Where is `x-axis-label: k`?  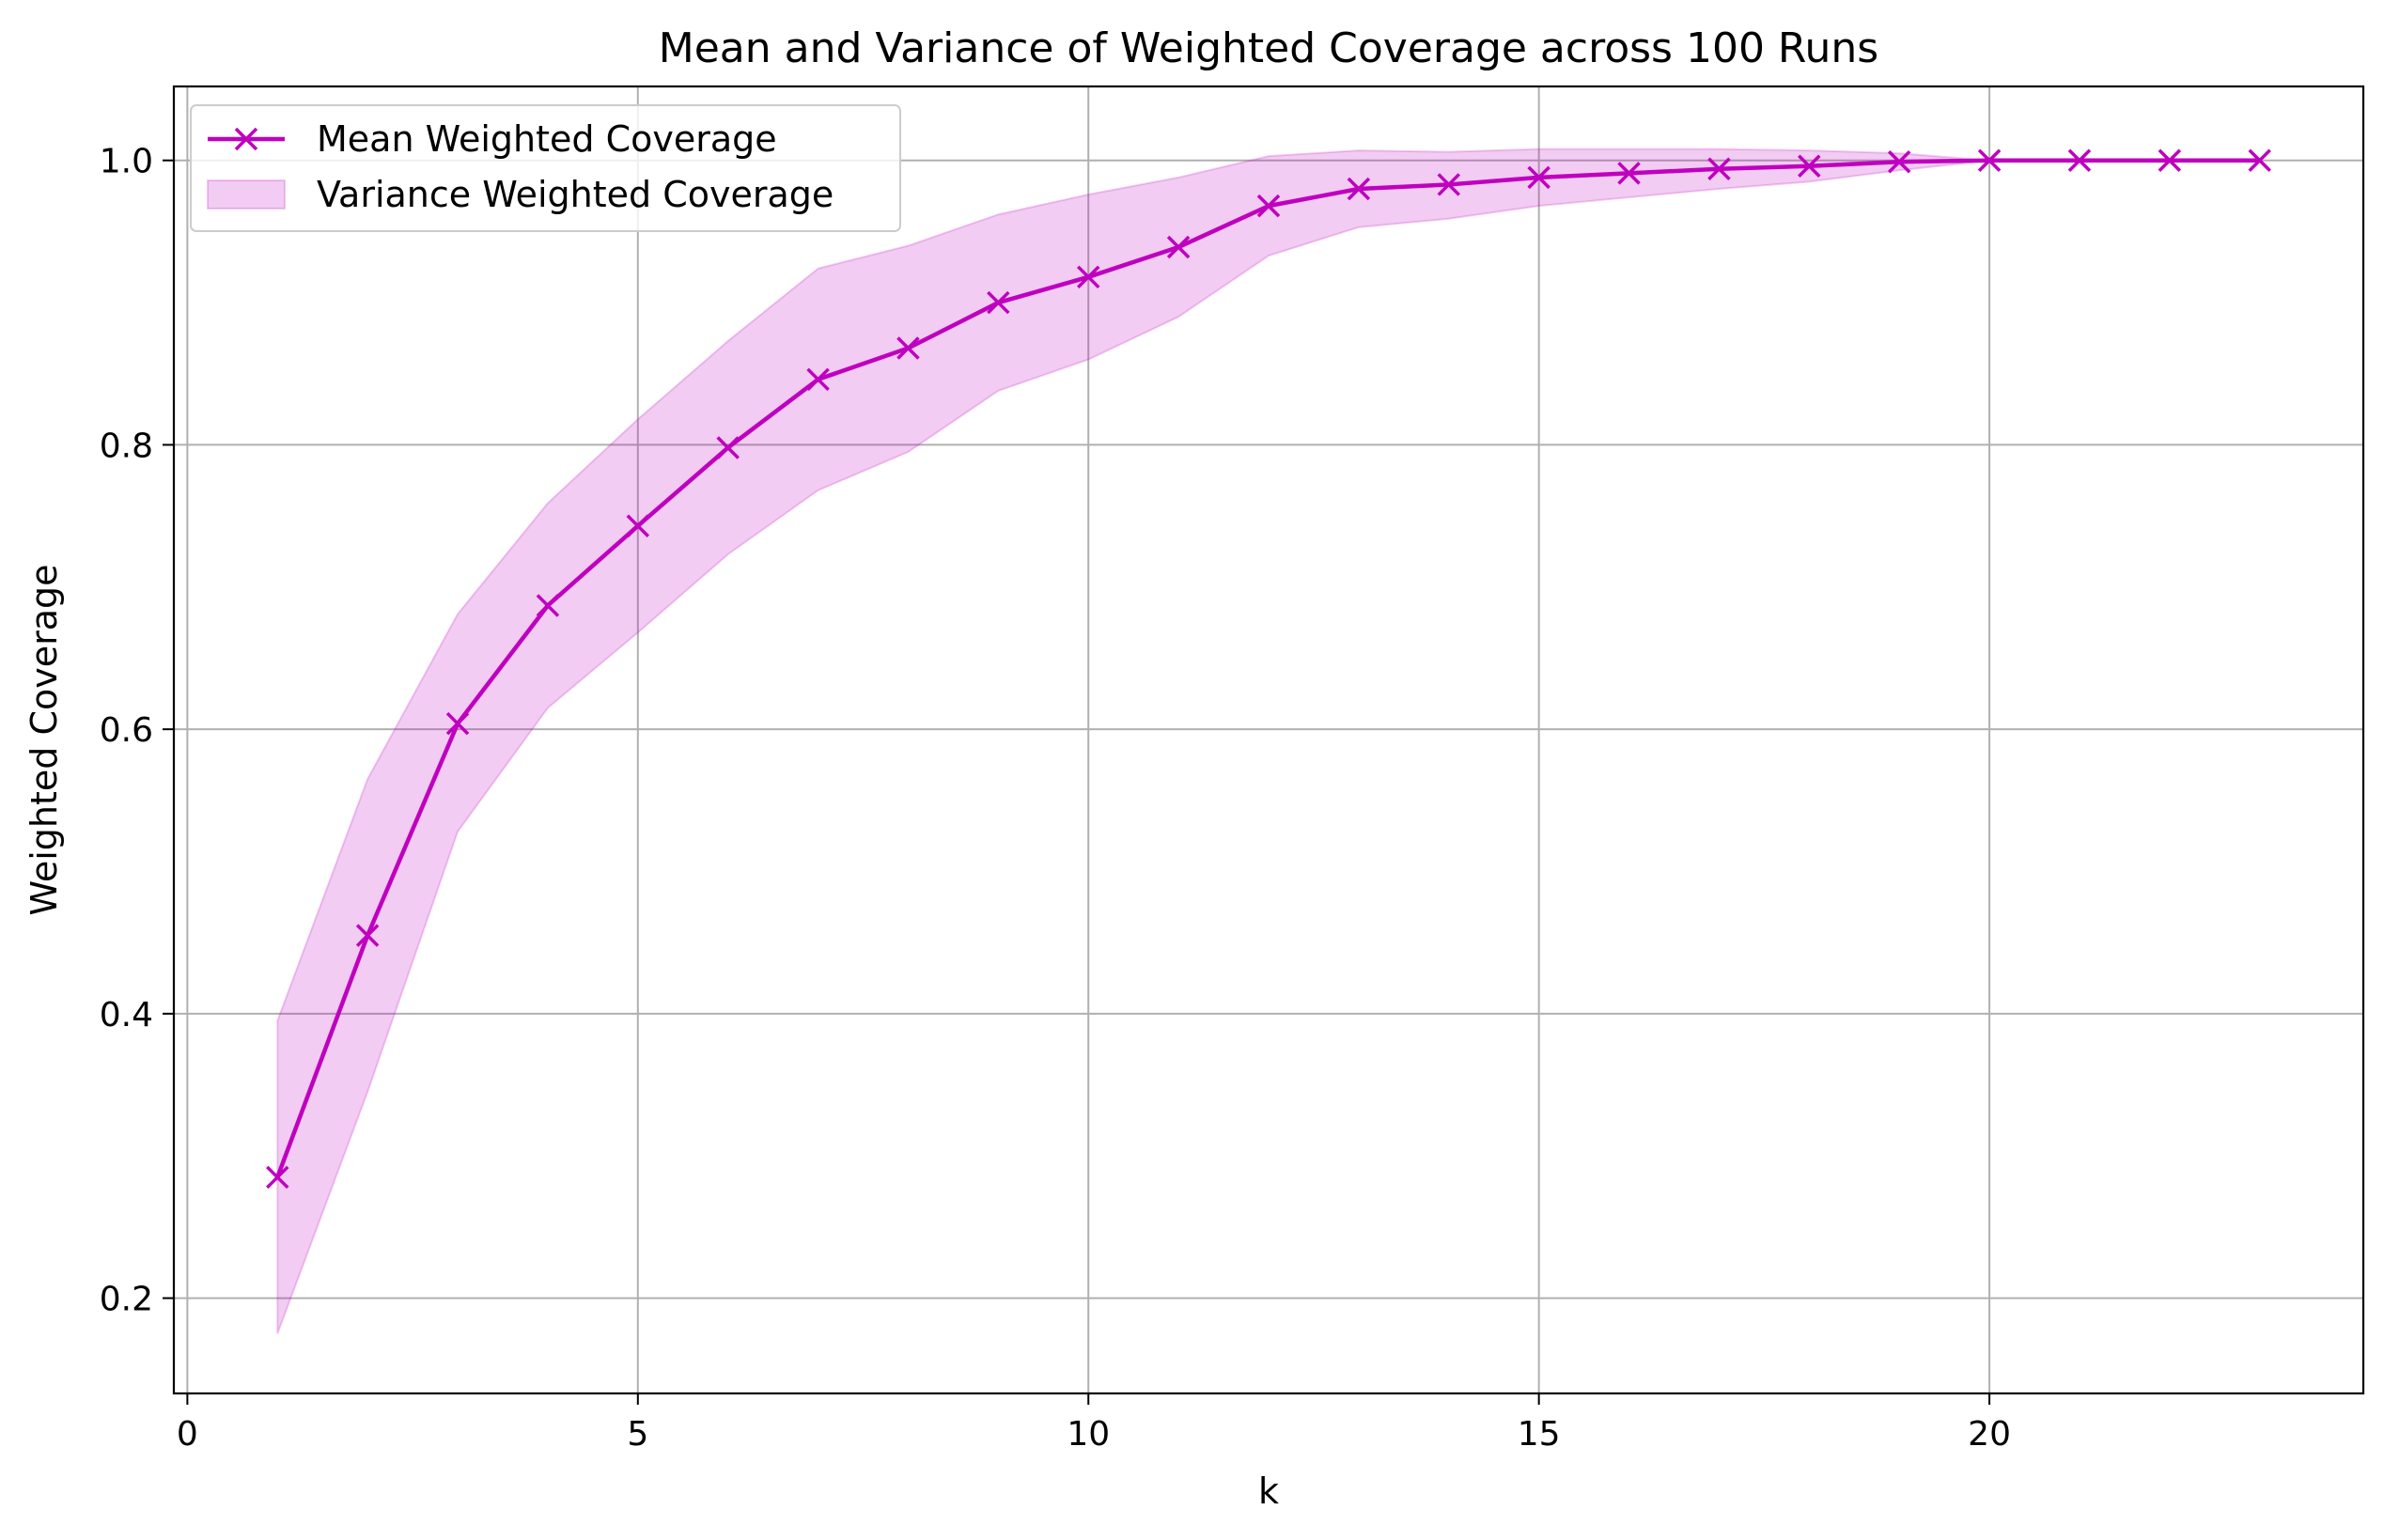 x-axis-label: k is located at coordinates (1268, 1491).